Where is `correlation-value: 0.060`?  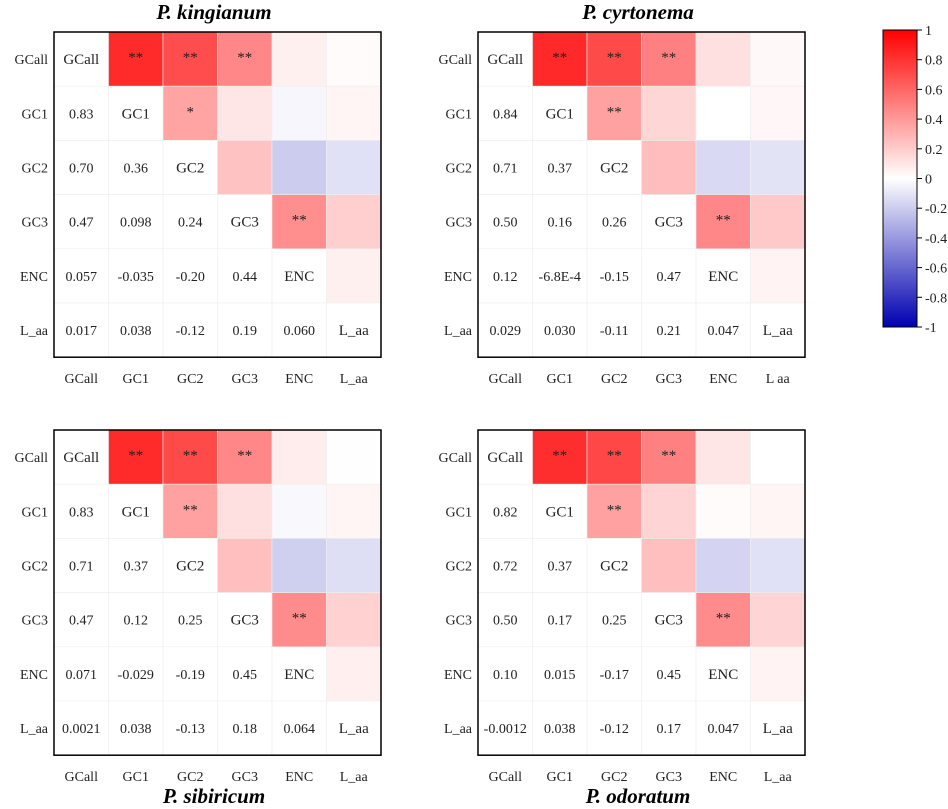
correlation-value: 0.060 is located at coordinates (300, 331).